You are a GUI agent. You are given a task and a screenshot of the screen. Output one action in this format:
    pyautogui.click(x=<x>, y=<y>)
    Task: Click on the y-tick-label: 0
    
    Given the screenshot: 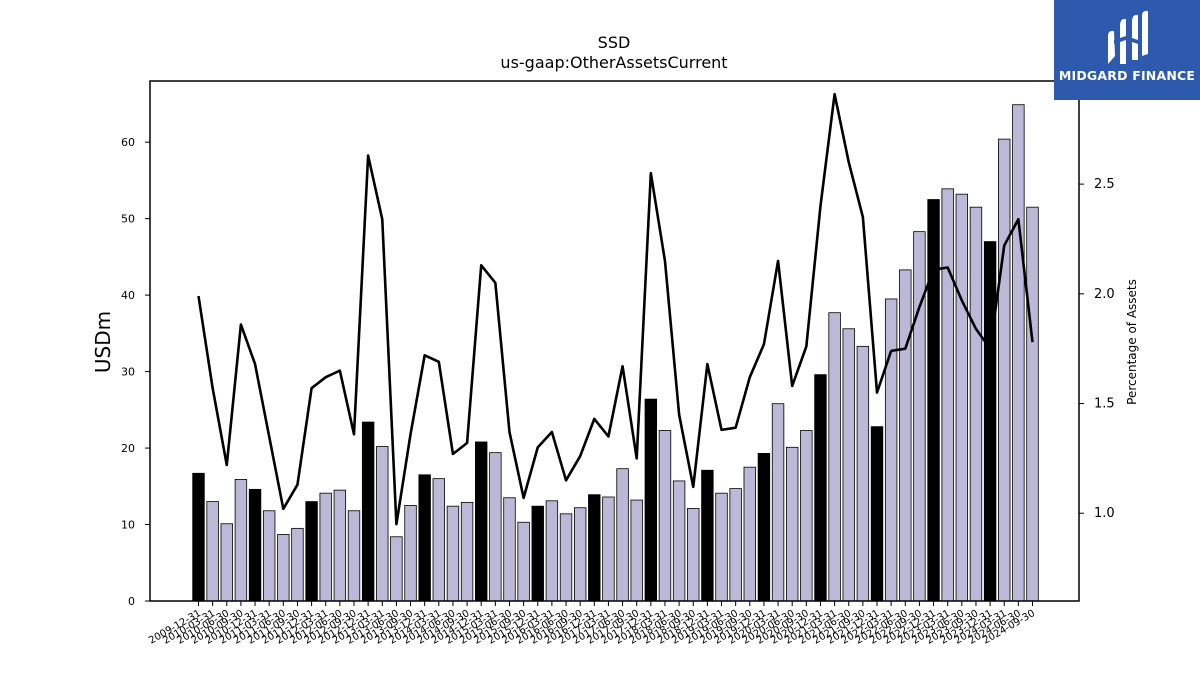 What is the action you would take?
    pyautogui.click(x=131, y=601)
    